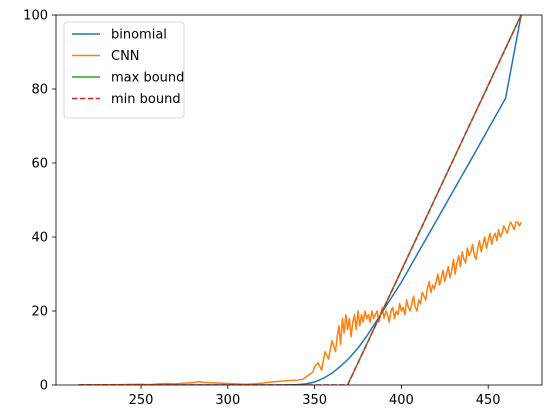 The height and width of the screenshot is (418, 552). What do you see at coordinates (227, 400) in the screenshot?
I see `x-tick-label: 300` at bounding box center [227, 400].